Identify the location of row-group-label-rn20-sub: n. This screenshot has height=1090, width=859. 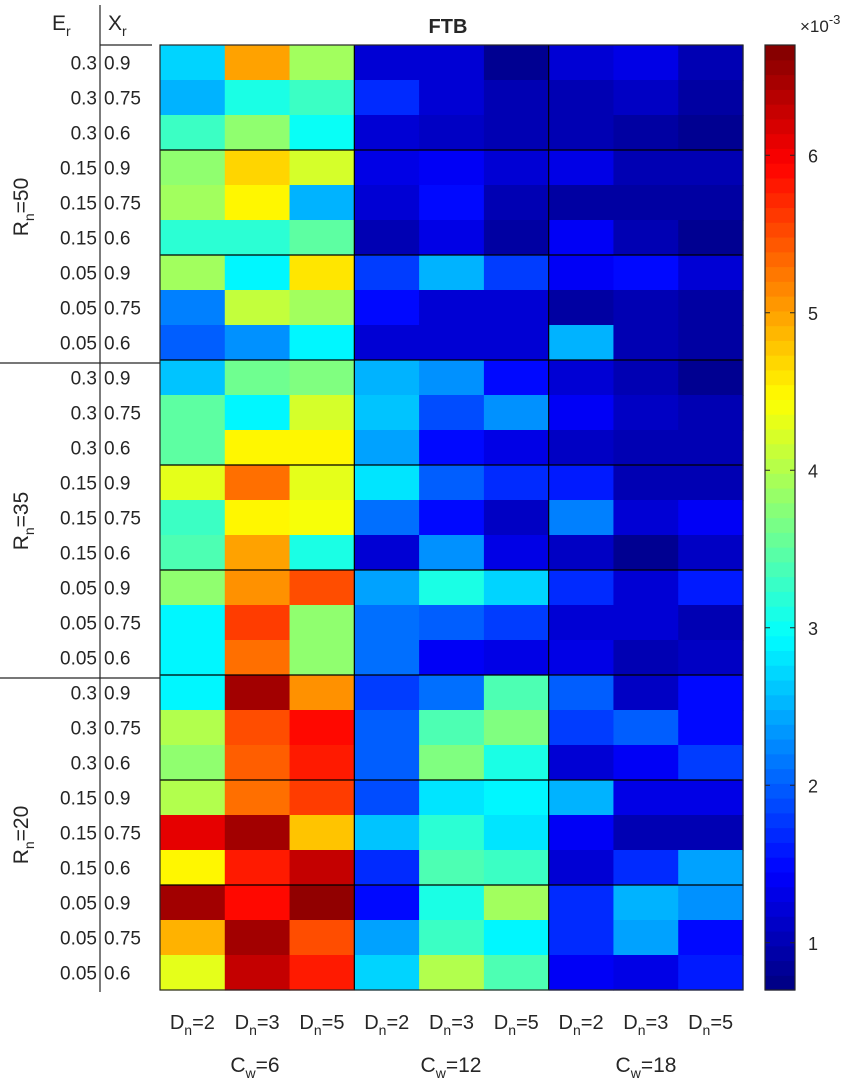
(29, 845).